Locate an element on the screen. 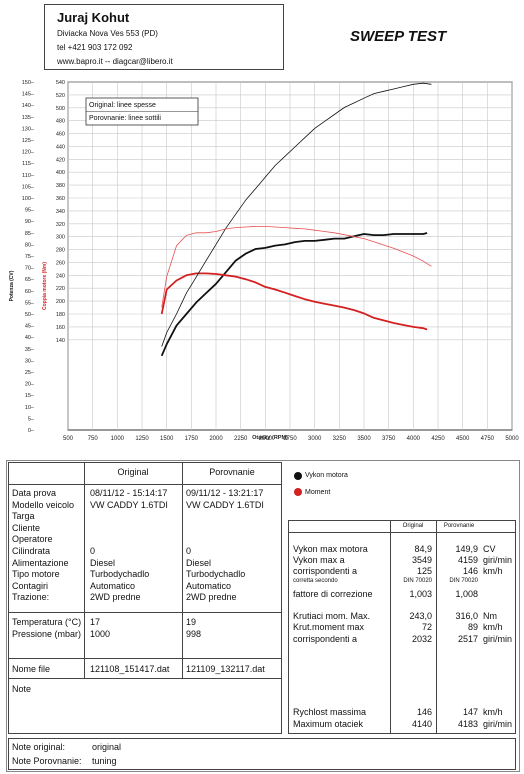  x-tick-label: 2500 is located at coordinates (266, 439).